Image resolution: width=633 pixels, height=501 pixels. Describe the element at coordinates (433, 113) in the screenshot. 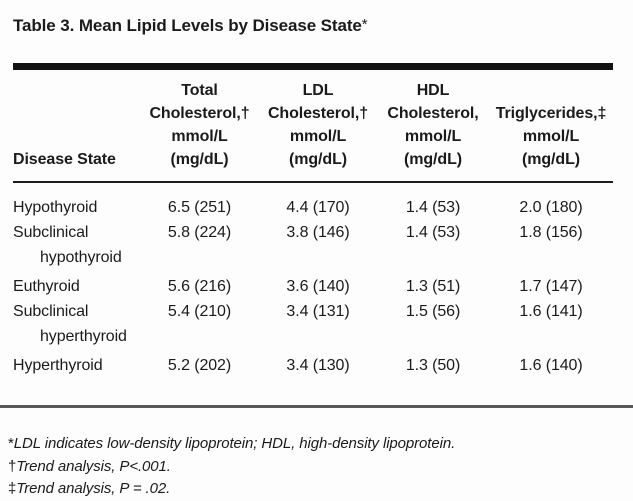

I see `header-line: Cholesterol,` at that location.